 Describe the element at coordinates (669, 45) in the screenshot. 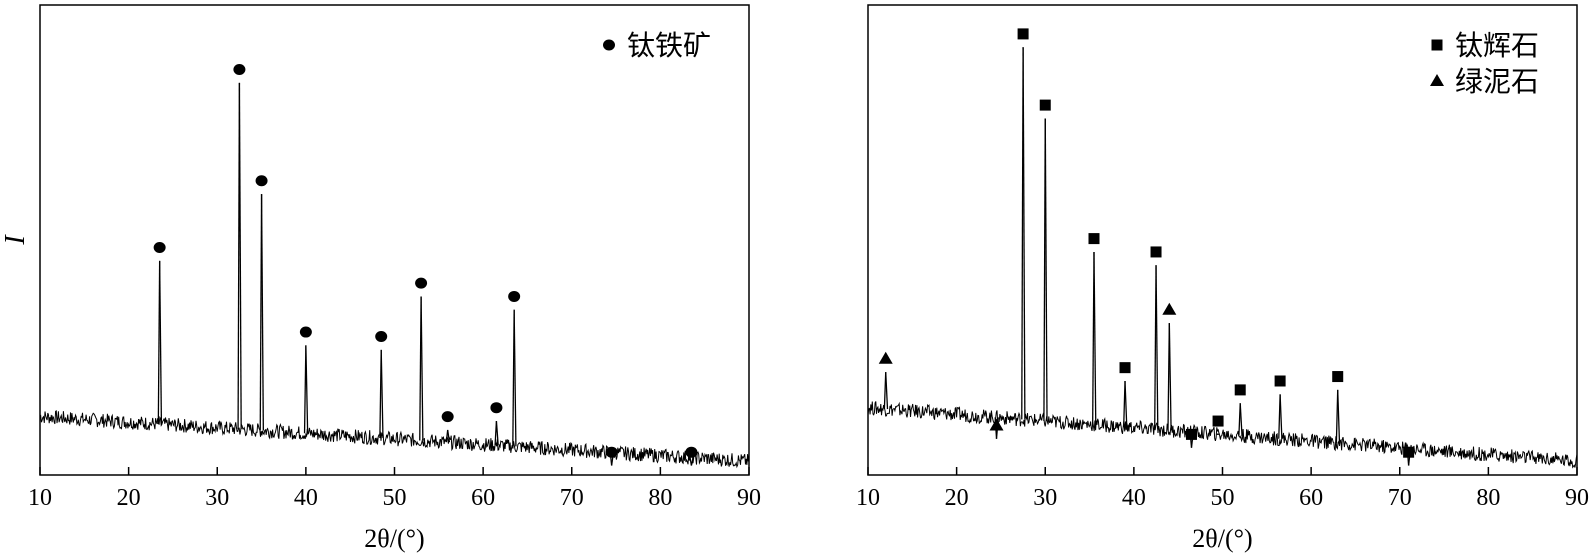

I see `legend-label: 钛铁矿` at that location.